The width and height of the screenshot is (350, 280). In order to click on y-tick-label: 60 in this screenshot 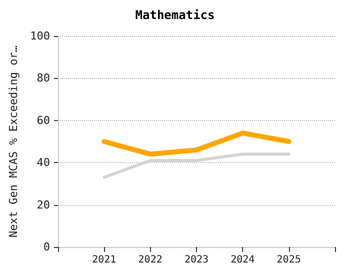, I will do `click(43, 120)`.